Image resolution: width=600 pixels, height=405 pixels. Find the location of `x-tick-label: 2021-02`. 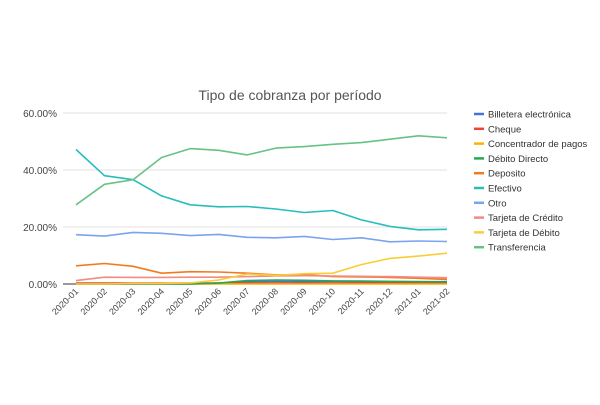

x-tick-label: 2021-02 is located at coordinates (436, 301).